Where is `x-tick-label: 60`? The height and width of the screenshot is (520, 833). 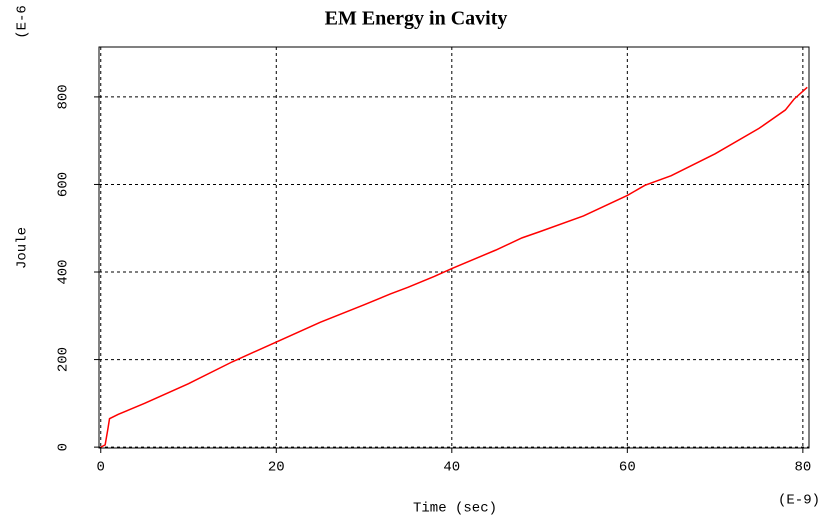
x-tick-label: 60 is located at coordinates (627, 468).